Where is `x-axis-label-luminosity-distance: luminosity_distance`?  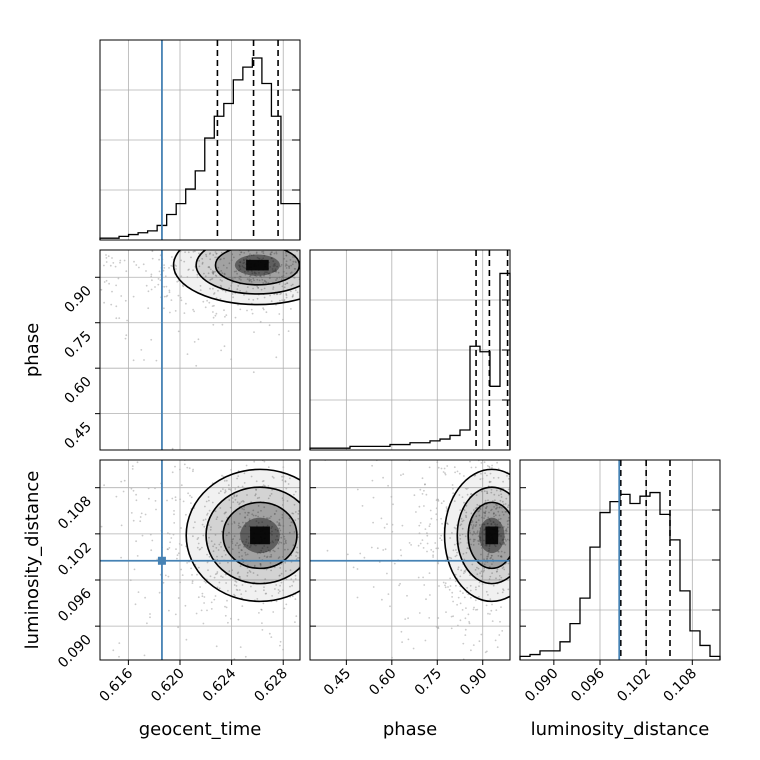
x-axis-label-luminosity-distance: luminosity_distance is located at coordinates (620, 729).